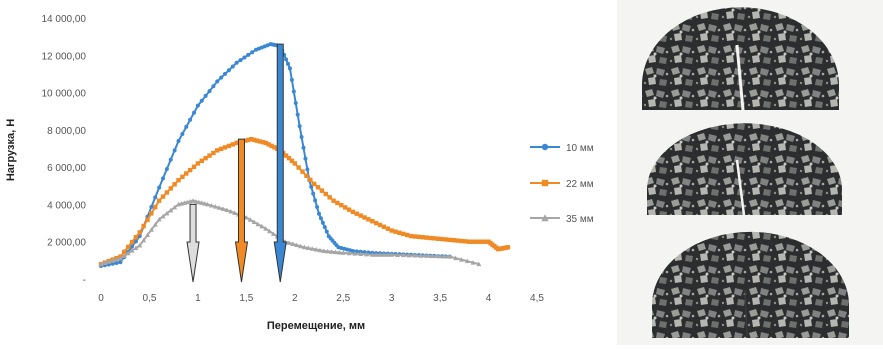  What do you see at coordinates (236, 163) in the screenshot?
I see `arrow-layer` at bounding box center [236, 163].